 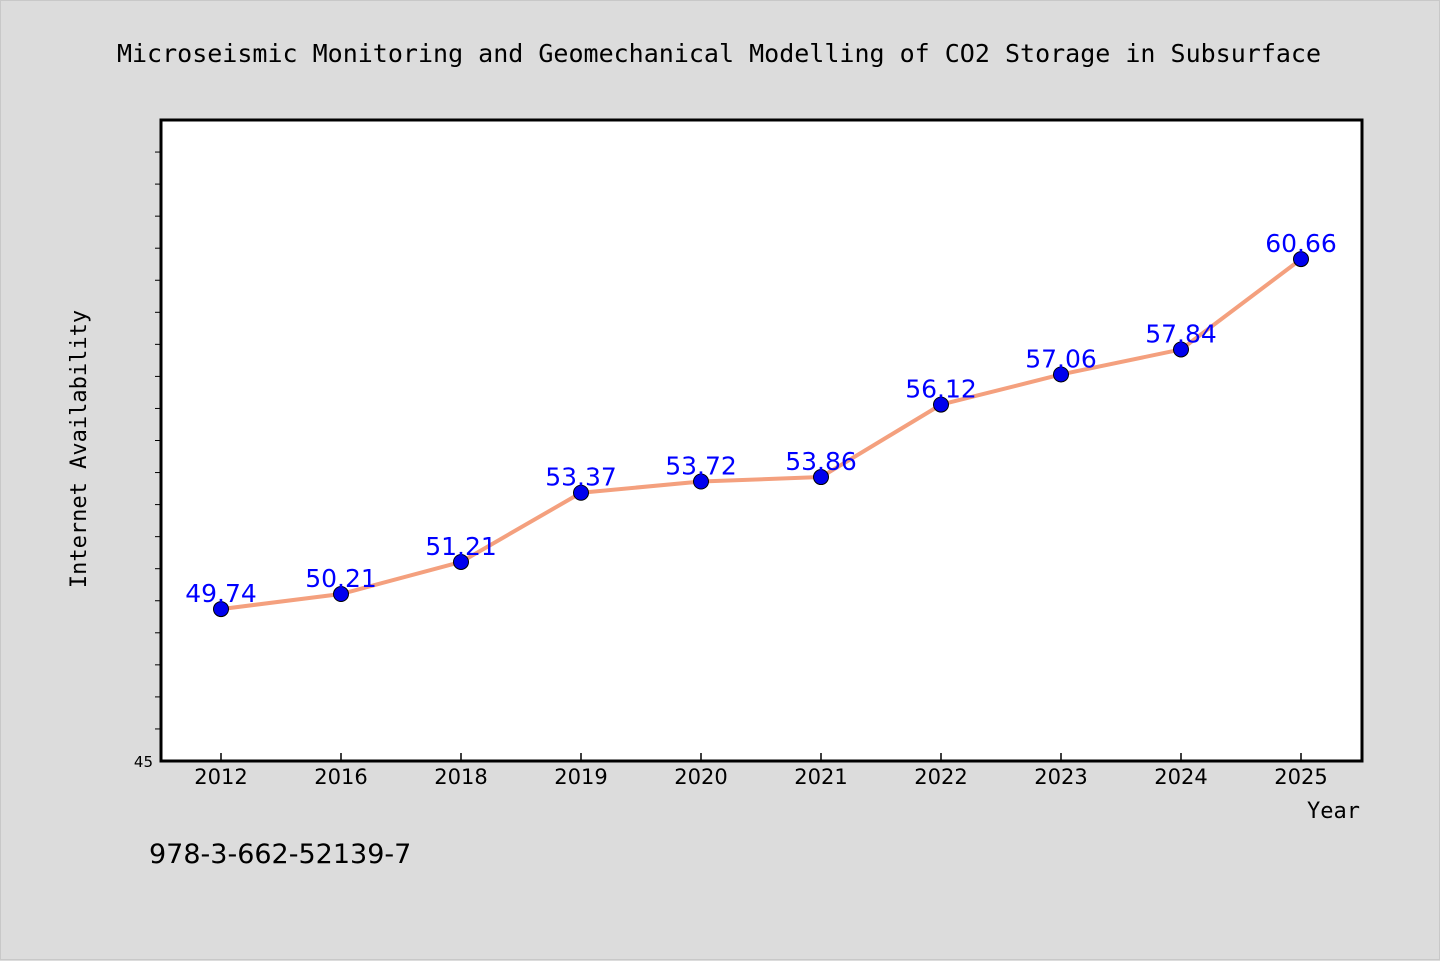 What do you see at coordinates (821, 461) in the screenshot?
I see `data-label: 53.86` at bounding box center [821, 461].